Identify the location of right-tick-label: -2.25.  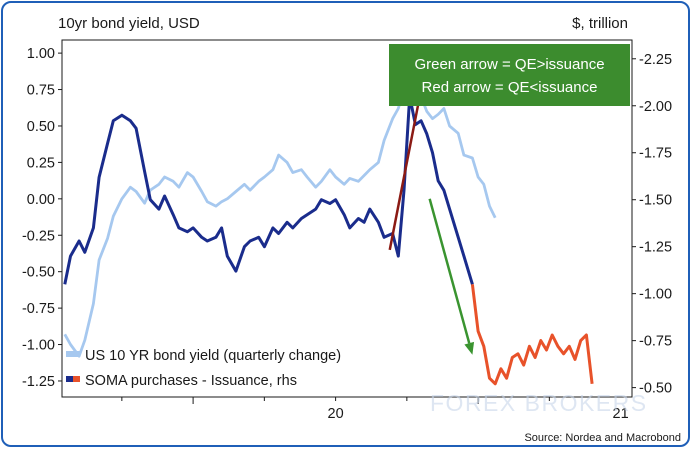
(655, 60).